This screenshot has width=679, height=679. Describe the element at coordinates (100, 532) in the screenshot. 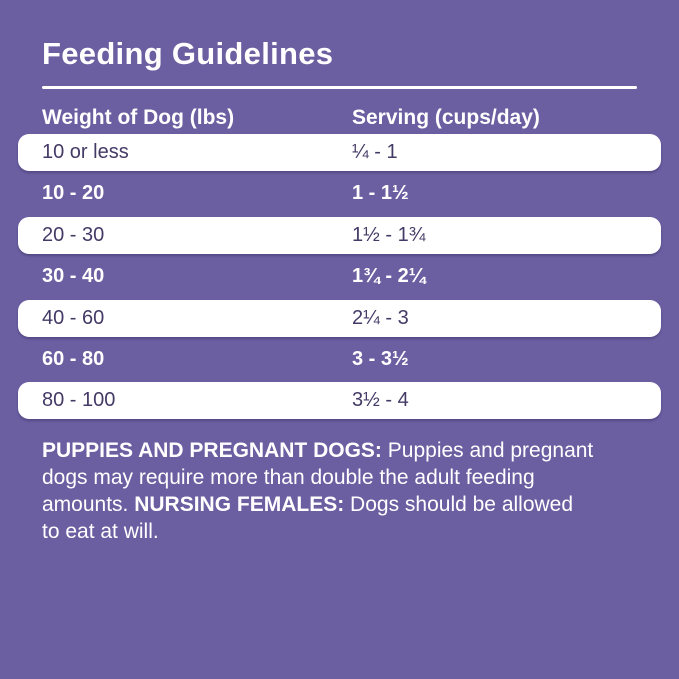

I see `notes-text: to eat at will.` at that location.